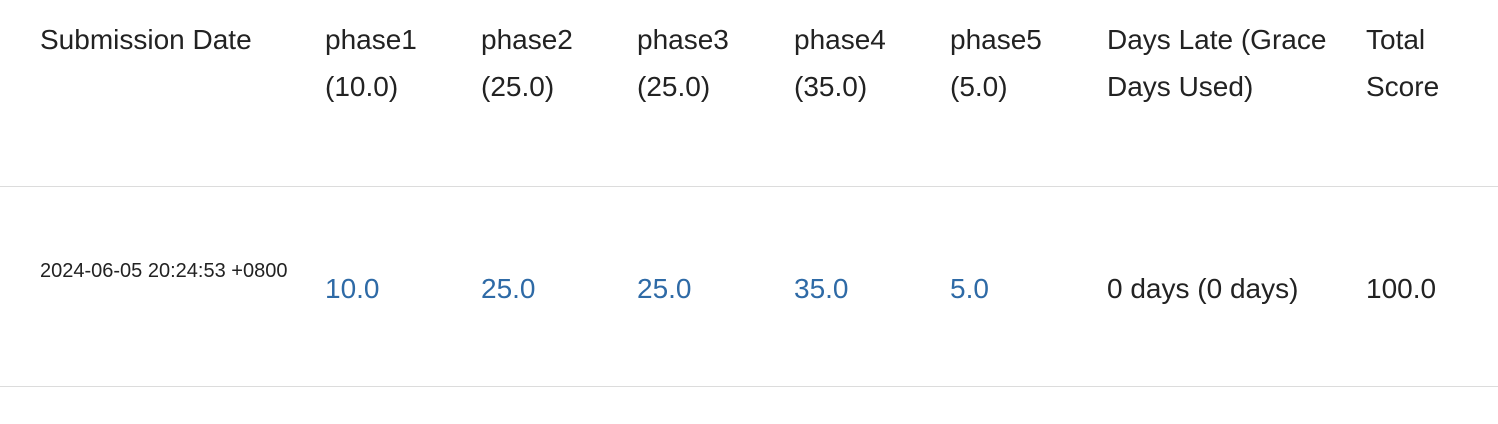  Describe the element at coordinates (352, 288) in the screenshot. I see `phase1-score-link: 10.0` at that location.